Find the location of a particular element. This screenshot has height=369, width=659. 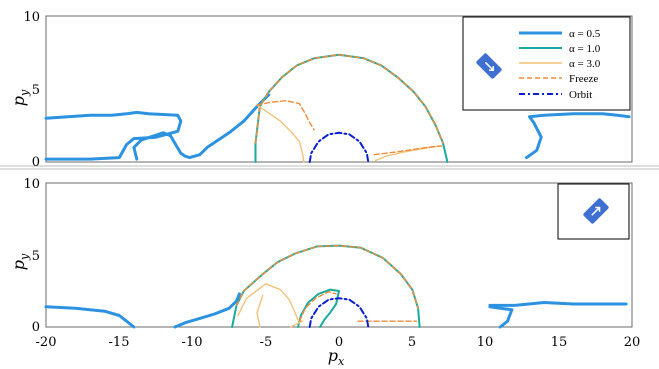

xtick-label: -10 is located at coordinates (192, 342).